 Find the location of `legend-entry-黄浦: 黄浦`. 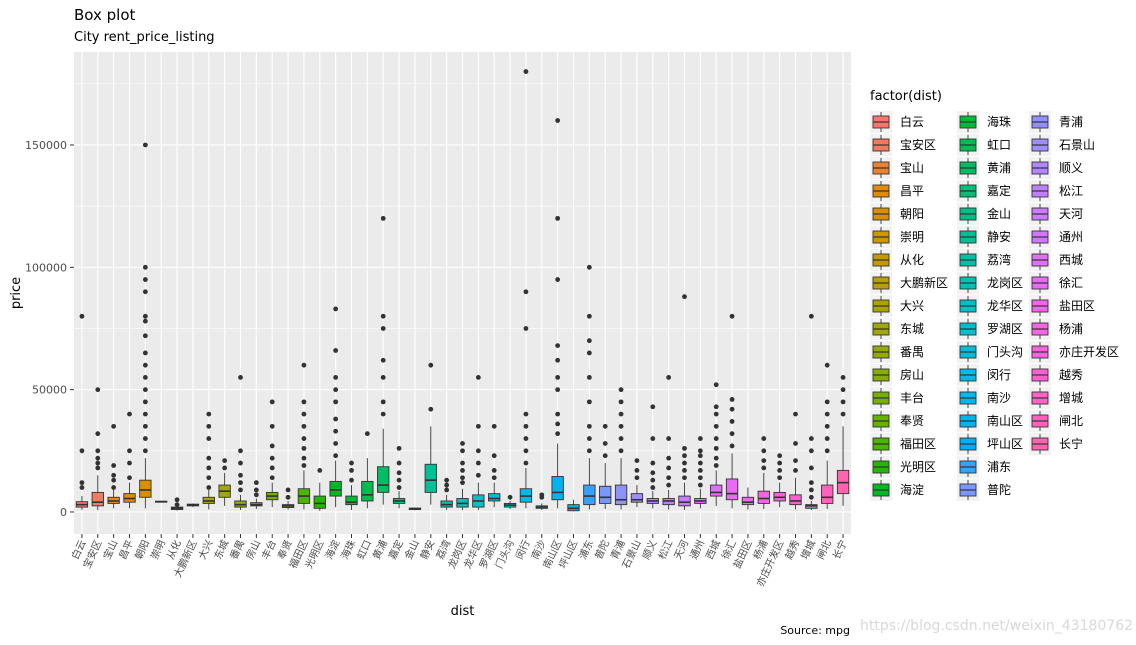

legend-entry-黄浦: 黄浦 is located at coordinates (984, 168).